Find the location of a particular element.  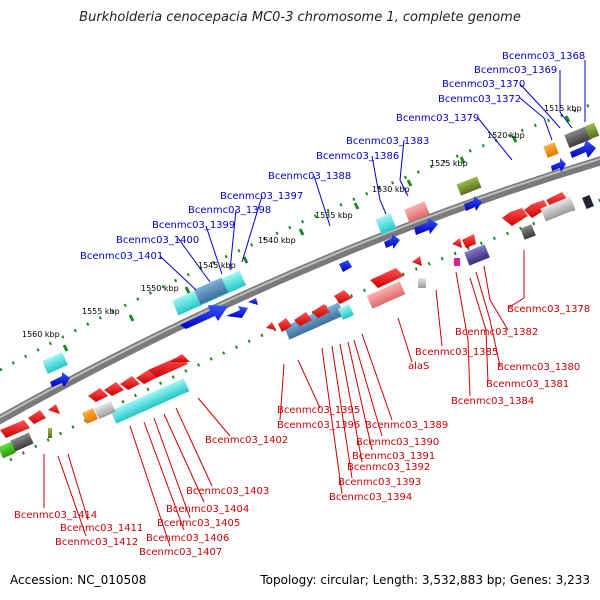

gene-label: Bcenmc03_1393 is located at coordinates (379, 482).